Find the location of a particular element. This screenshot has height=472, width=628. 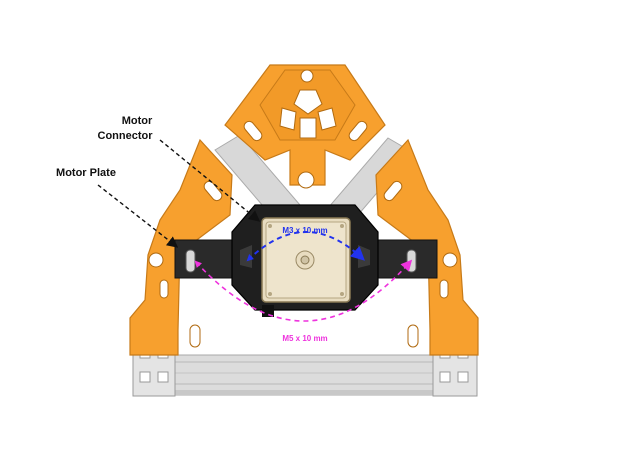

right-side-bracket is located at coordinates (427, 247).